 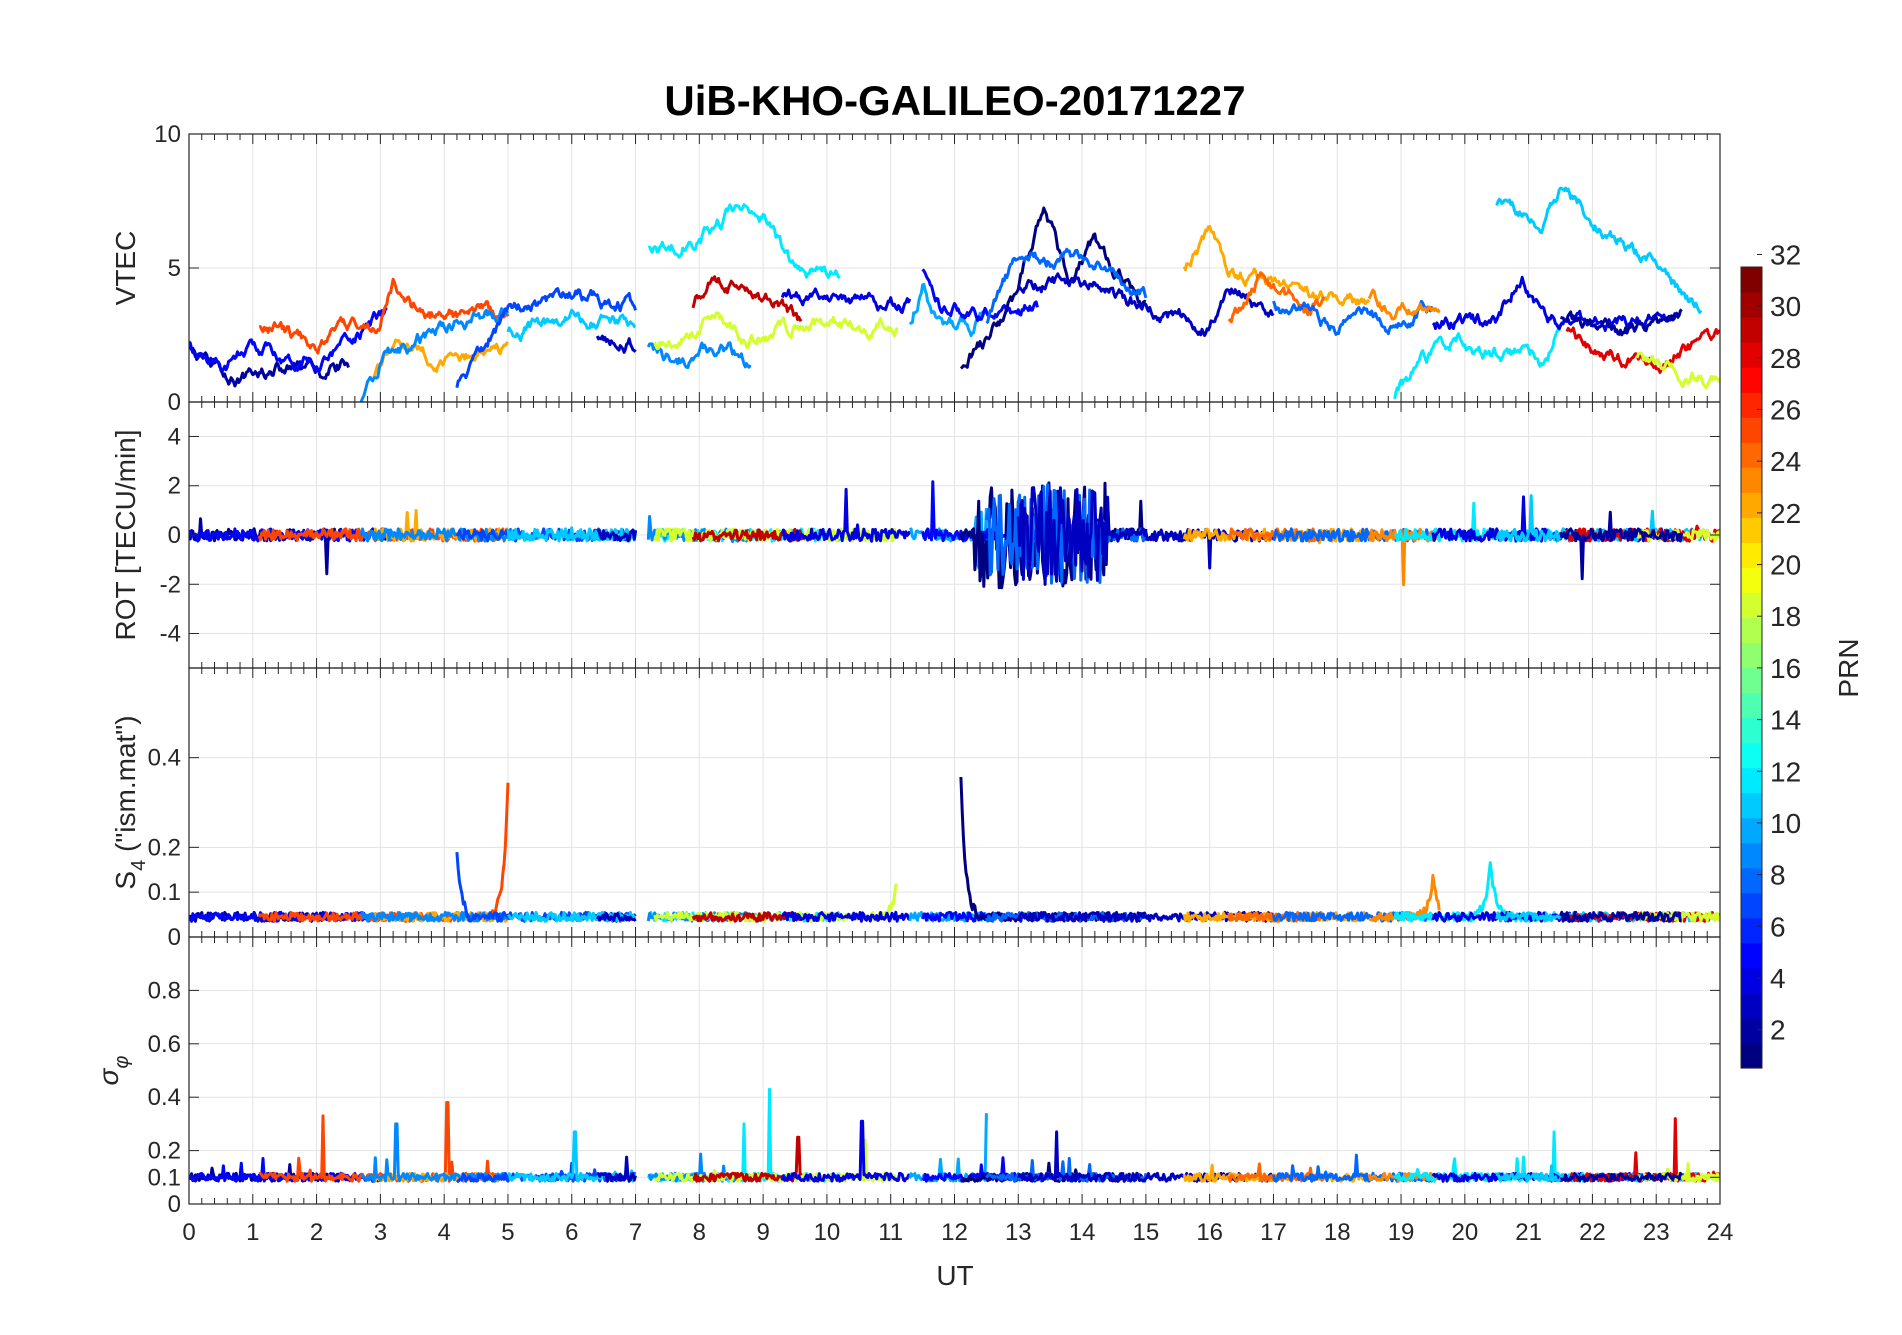 I want to click on y-tick-label: 10, so click(x=167, y=134).